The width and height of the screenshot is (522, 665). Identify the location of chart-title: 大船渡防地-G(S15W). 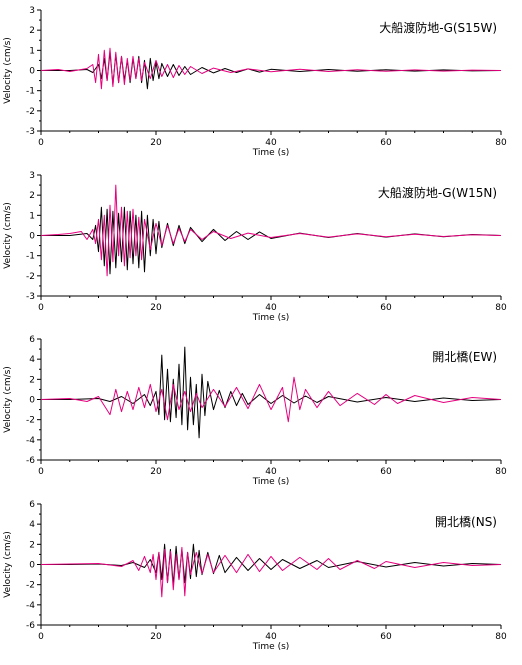
(438, 27).